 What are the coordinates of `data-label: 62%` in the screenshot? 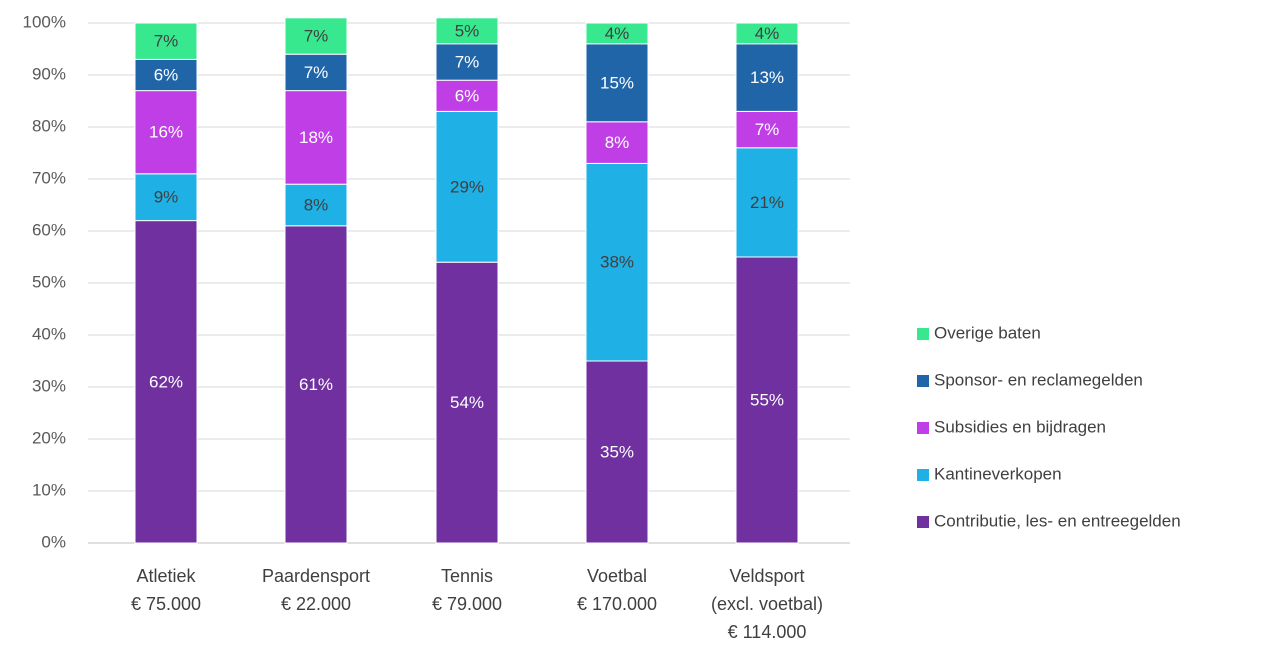 It's located at (166, 381).